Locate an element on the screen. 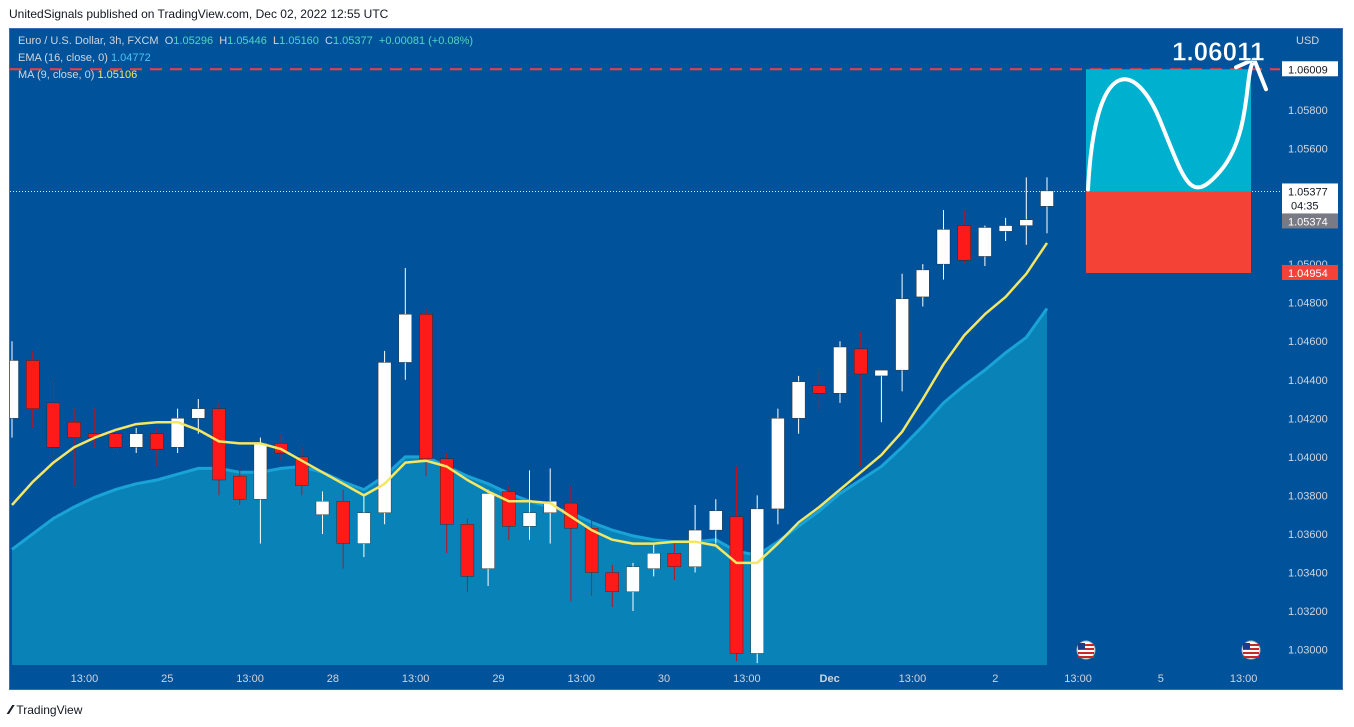 Image resolution: width=1354 pixels, height=727 pixels. tradingview-brand: TradingView is located at coordinates (49, 709).